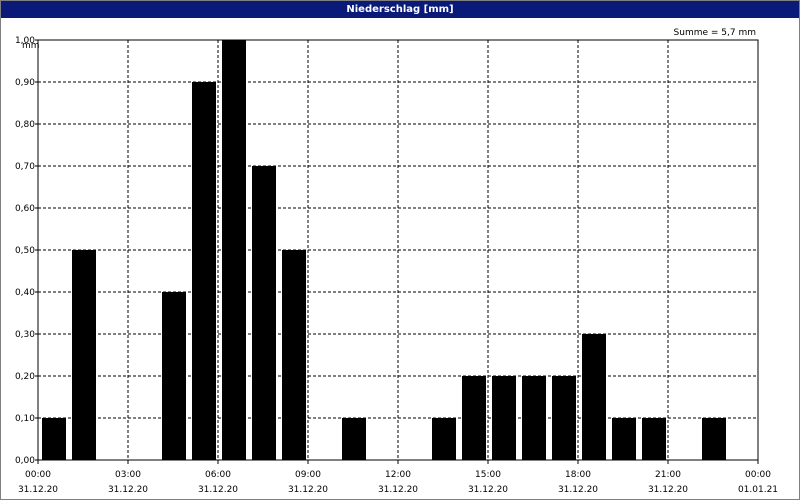  I want to click on x-tick-time-label: 06:00, so click(218, 475).